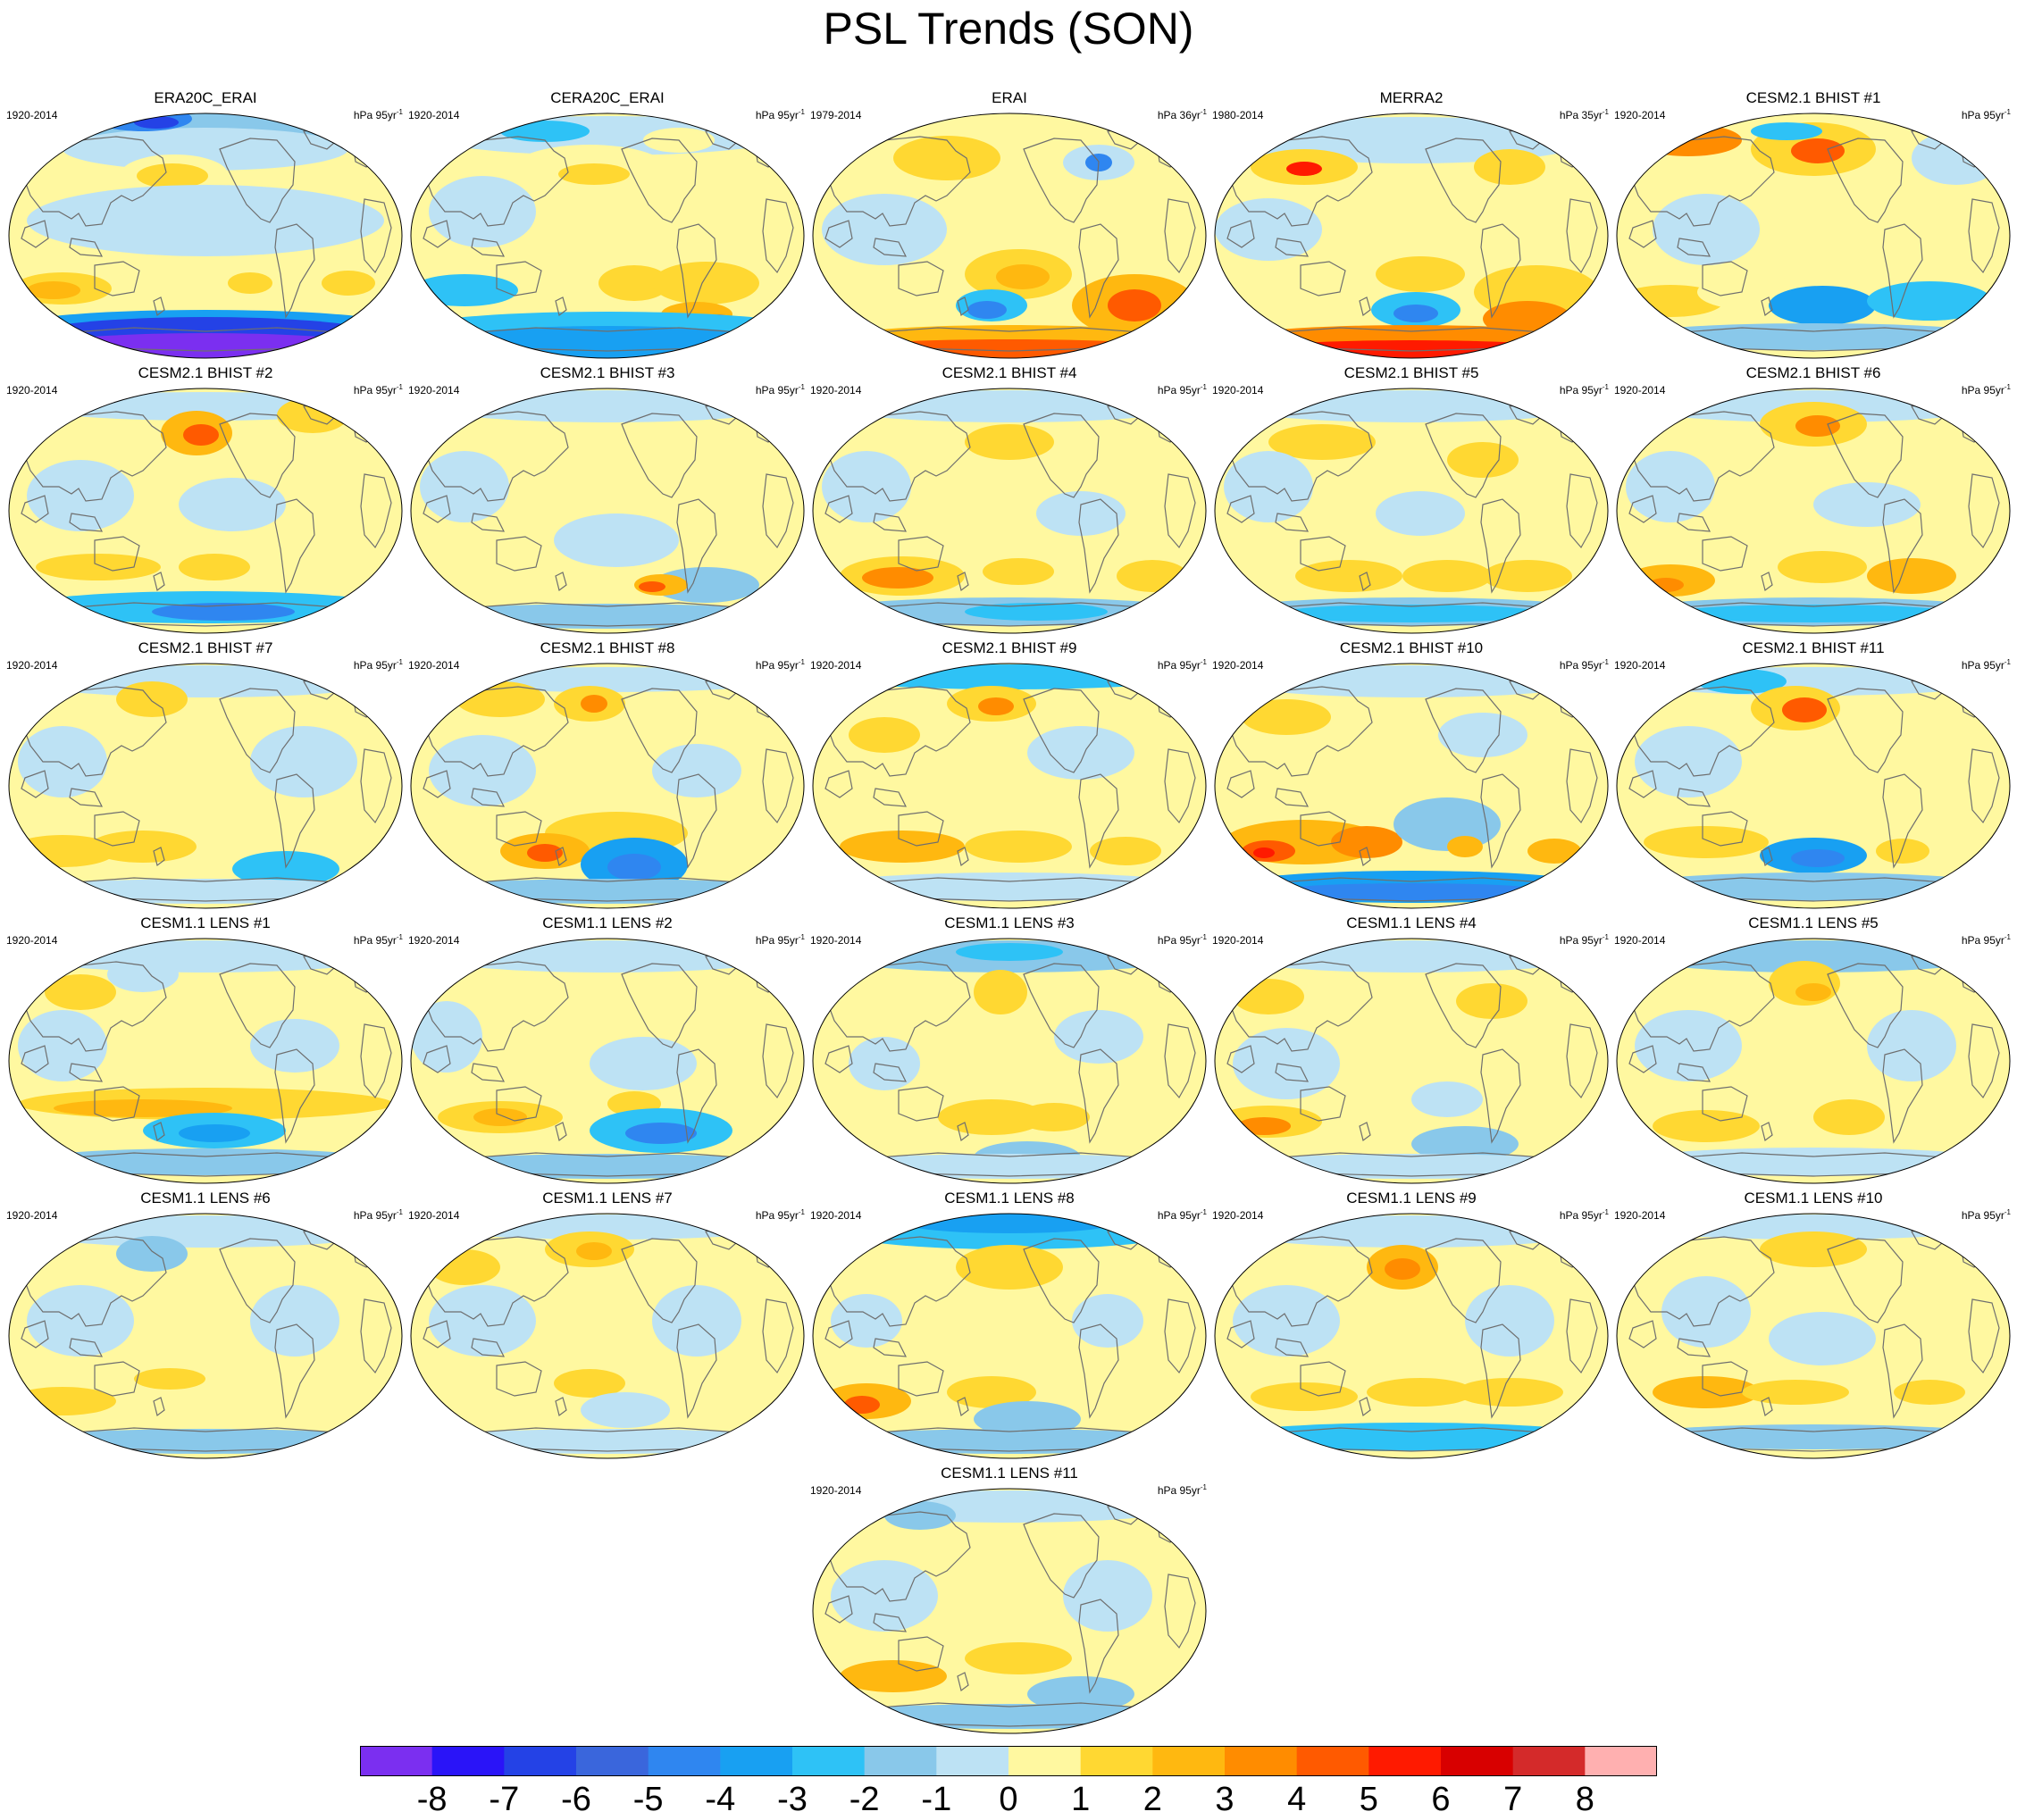  Describe the element at coordinates (1009, 774) in the screenshot. I see `map-panel: CESM2.1 BHIST #9 1920-2014 hPa 95yr-1` at that location.